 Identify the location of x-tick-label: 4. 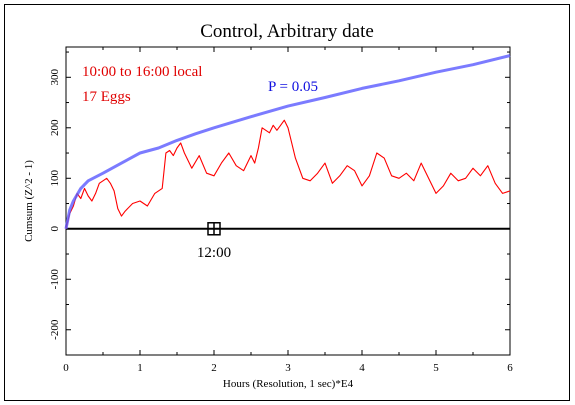
(362, 368).